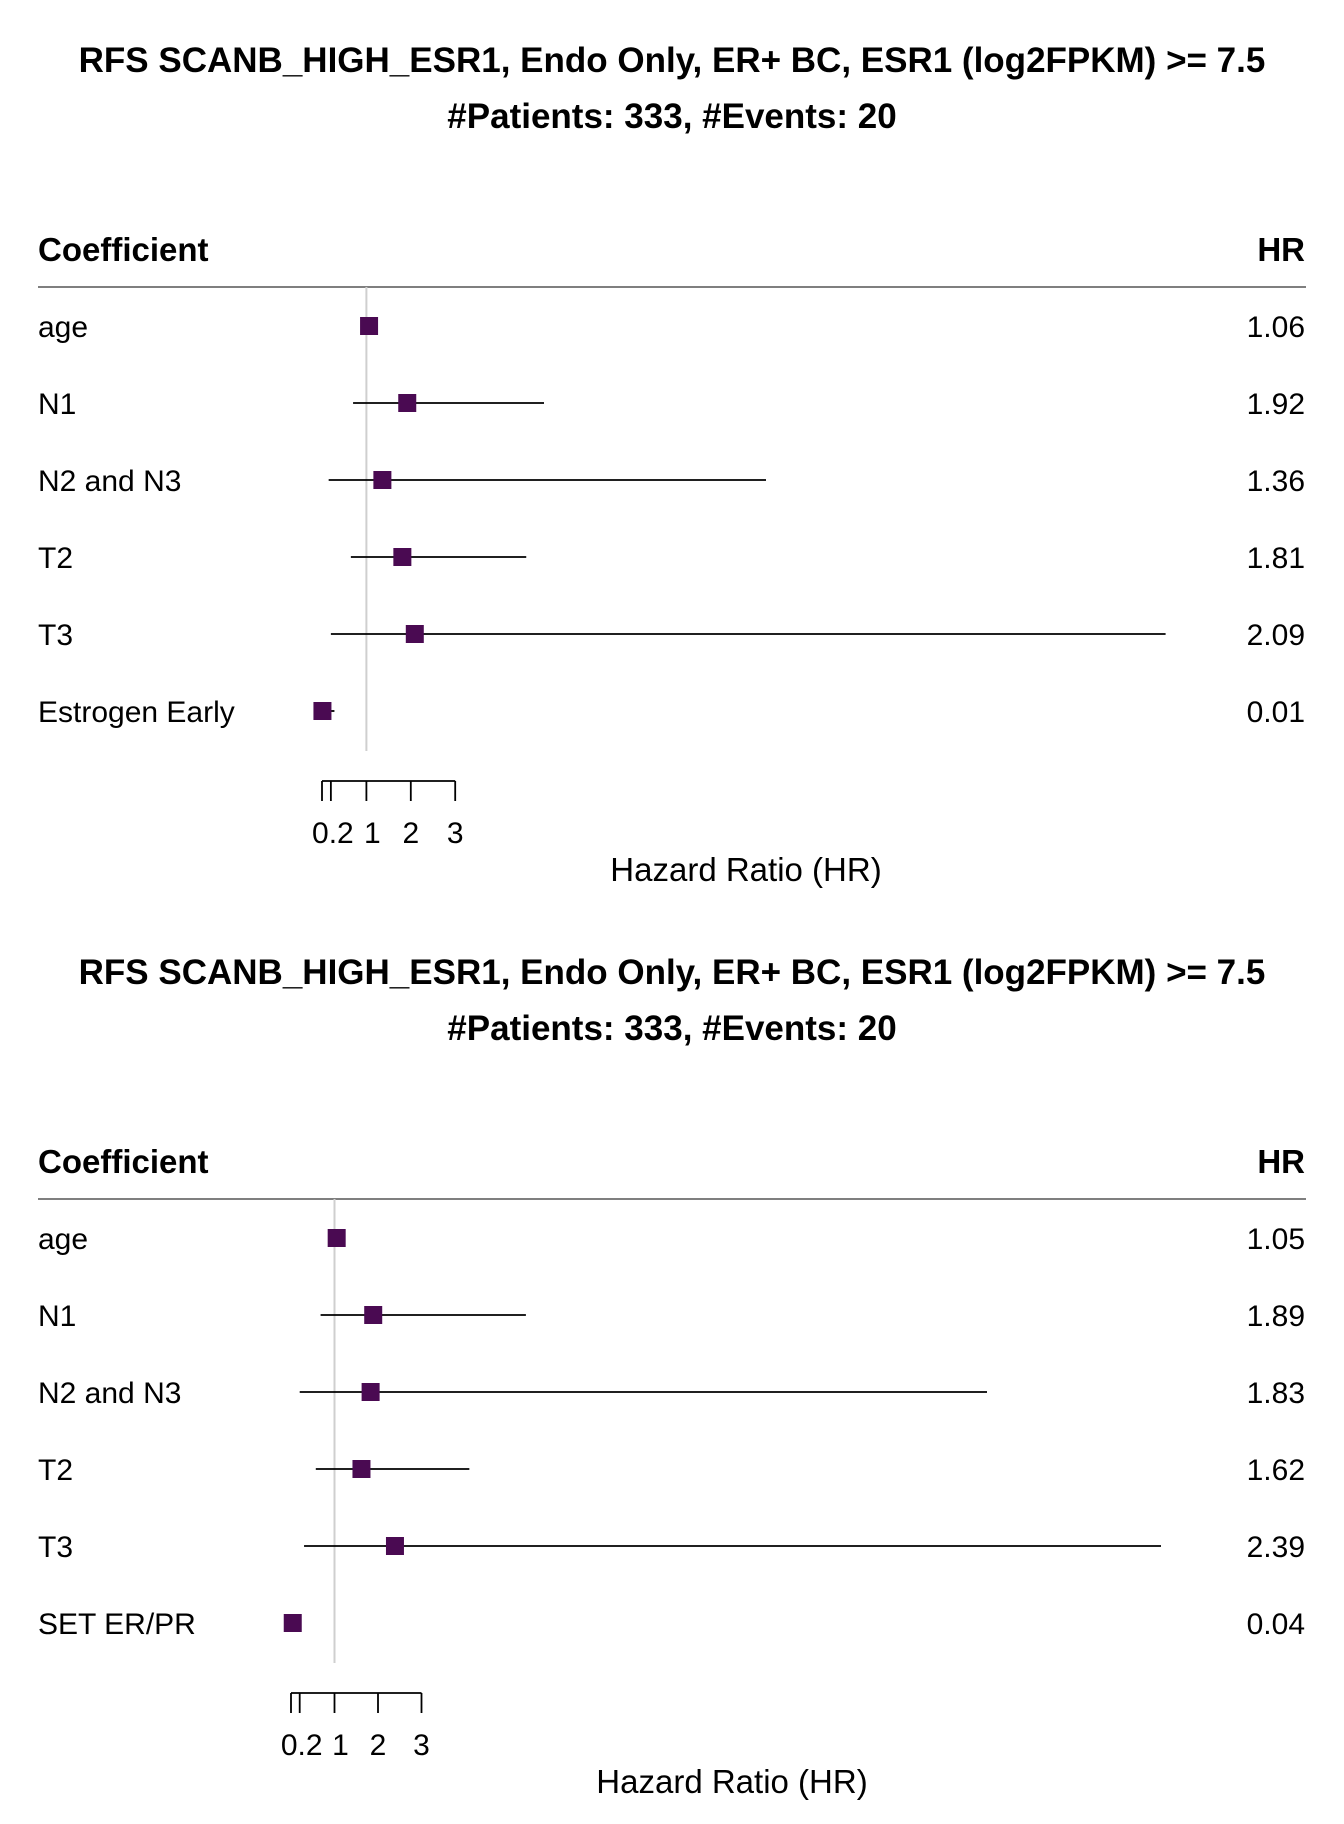  What do you see at coordinates (1276, 635) in the screenshot?
I see `row-hr-value: 2.09` at bounding box center [1276, 635].